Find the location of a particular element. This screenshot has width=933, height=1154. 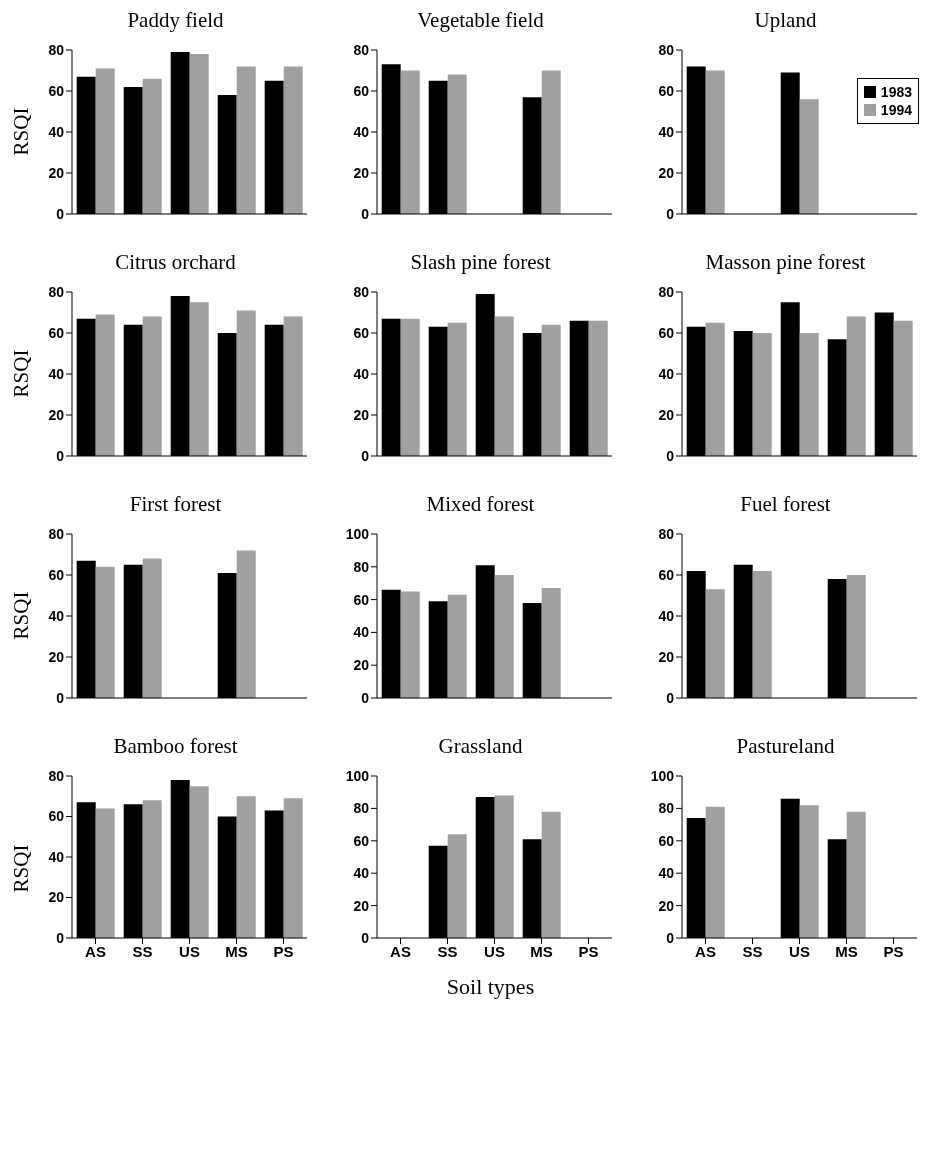

legend-label: 1994 is located at coordinates (896, 110).